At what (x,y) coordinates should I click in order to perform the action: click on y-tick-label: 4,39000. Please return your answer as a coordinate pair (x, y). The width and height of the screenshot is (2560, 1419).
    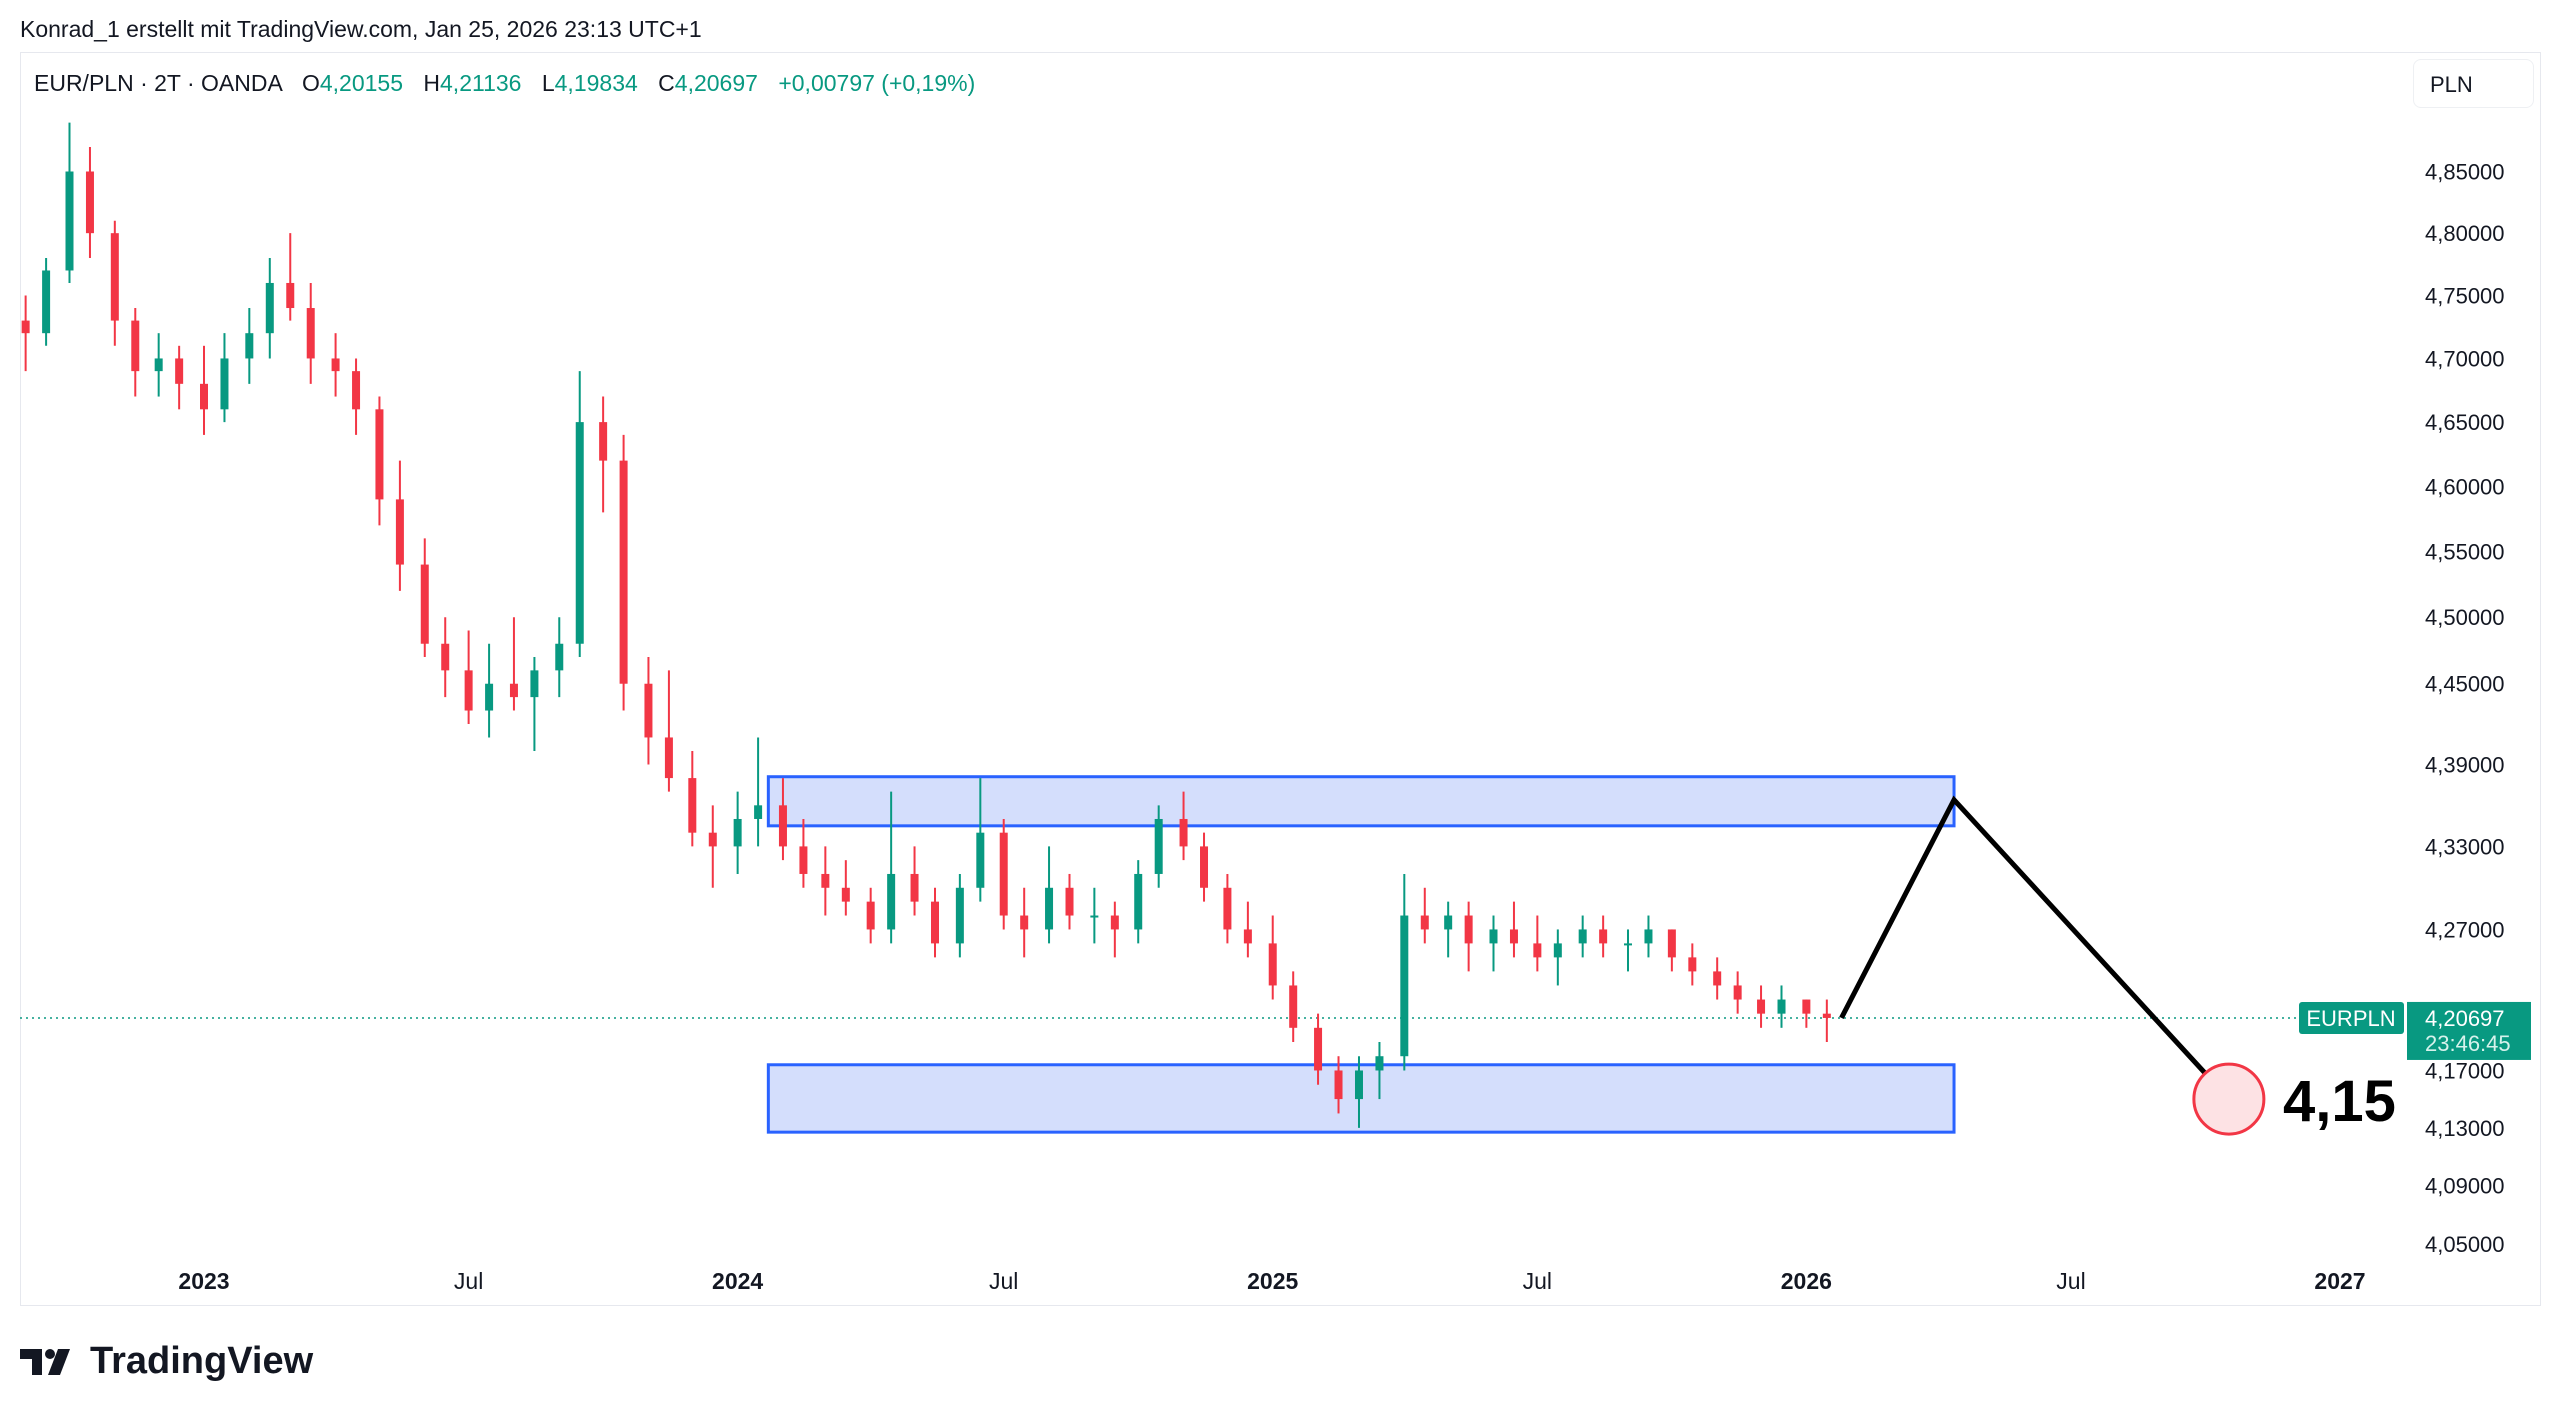
    Looking at the image, I should click on (2465, 765).